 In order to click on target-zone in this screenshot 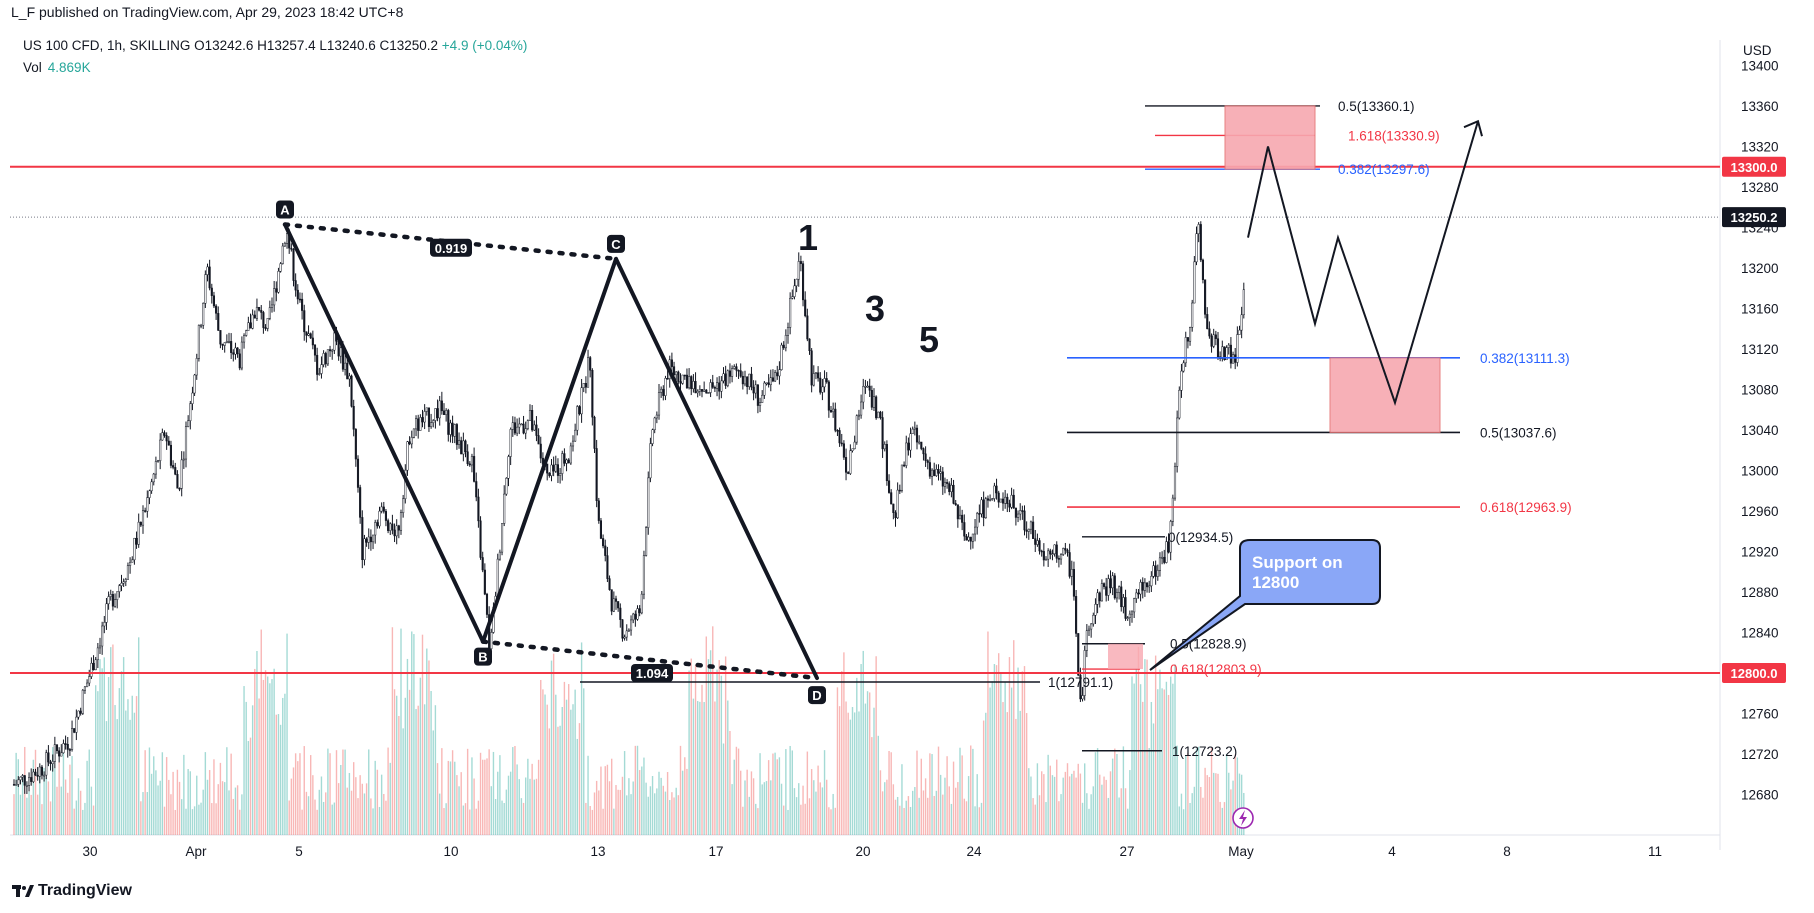, I will do `click(1385, 395)`.